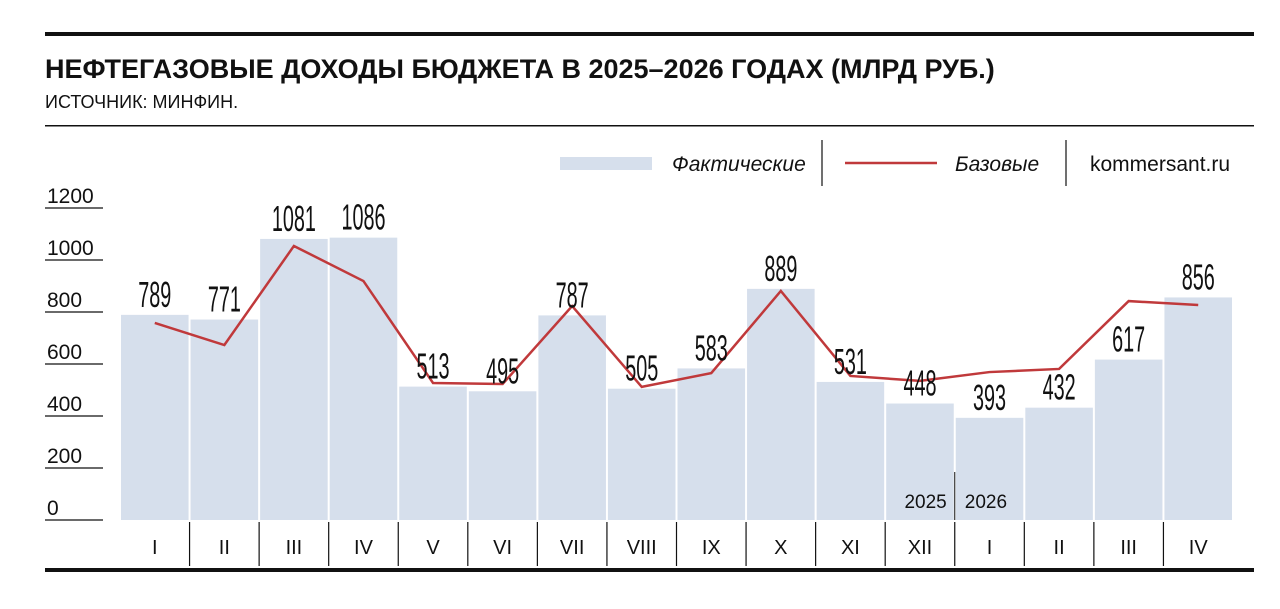 The height and width of the screenshot is (609, 1280). What do you see at coordinates (649, 34) in the screenshot?
I see `top-rule` at bounding box center [649, 34].